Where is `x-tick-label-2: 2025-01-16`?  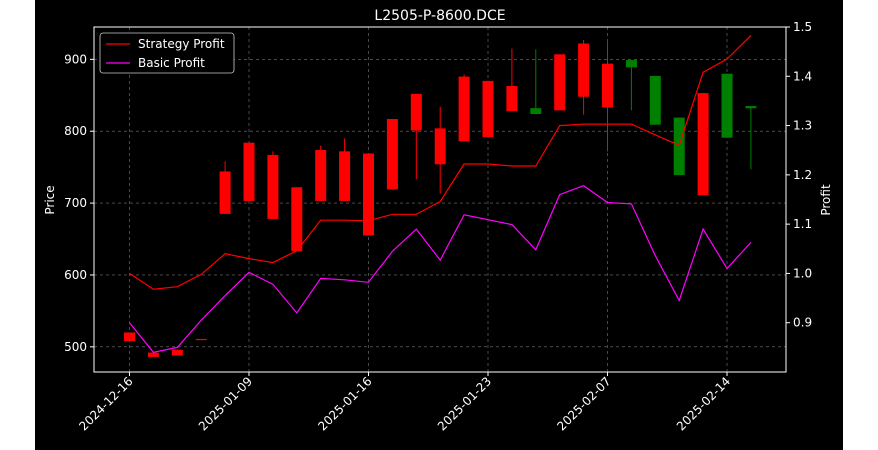
x-tick-label-2: 2025-01-16 is located at coordinates (344, 403).